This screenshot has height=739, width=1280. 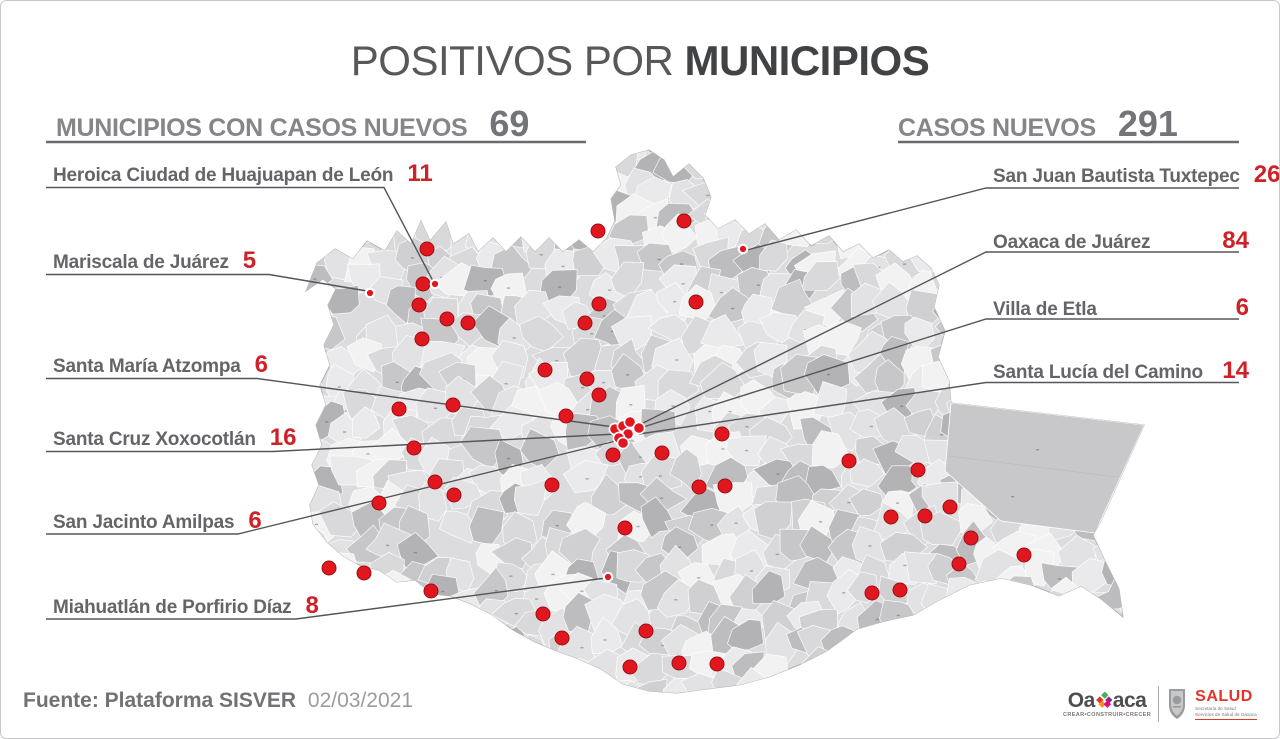 I want to click on callout-value: 84, so click(x=1235, y=240).